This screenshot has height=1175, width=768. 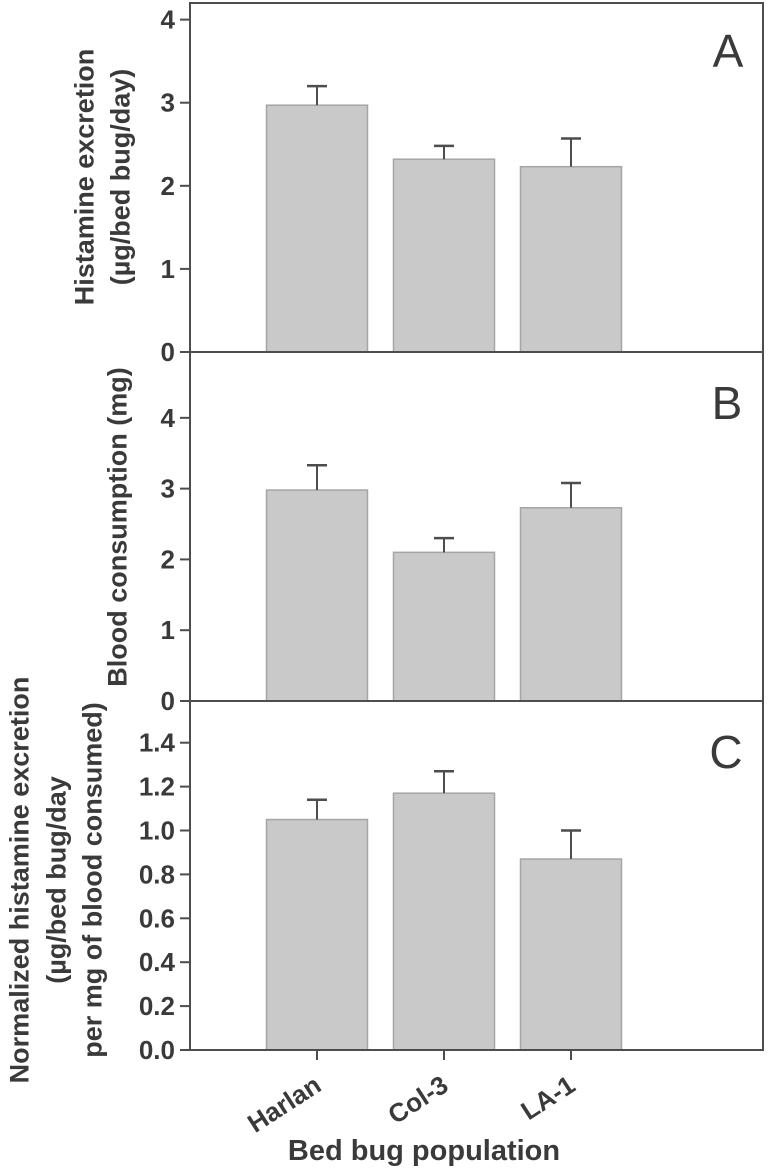 What do you see at coordinates (727, 403) in the screenshot?
I see `panel-label-b: B` at bounding box center [727, 403].